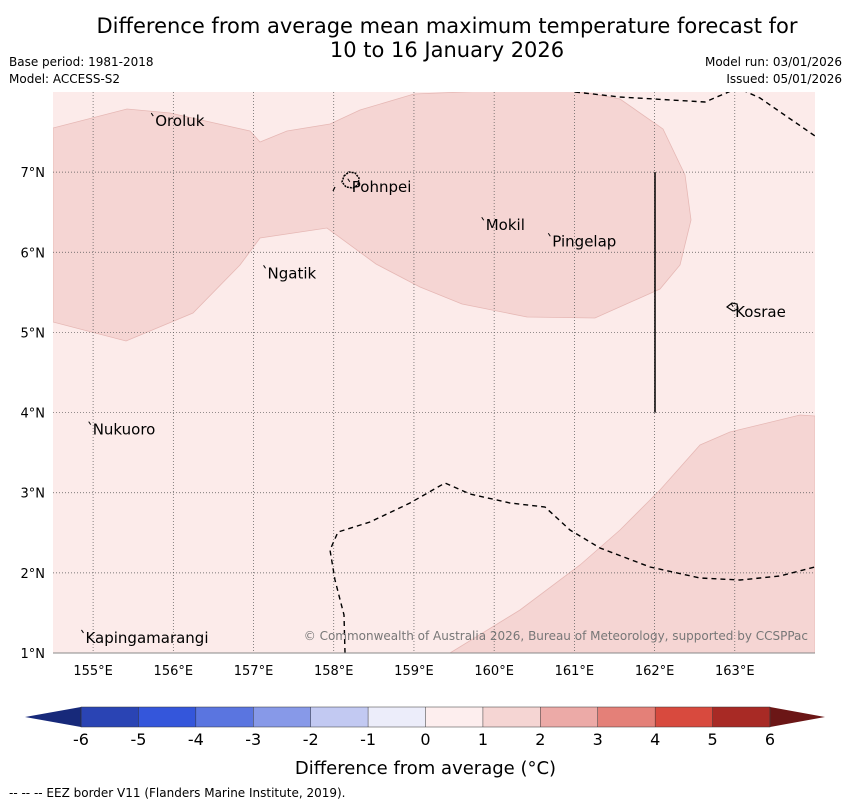 Image resolution: width=850 pixels, height=804 pixels. What do you see at coordinates (53, 717) in the screenshot?
I see `colorbar-extend-low` at bounding box center [53, 717].